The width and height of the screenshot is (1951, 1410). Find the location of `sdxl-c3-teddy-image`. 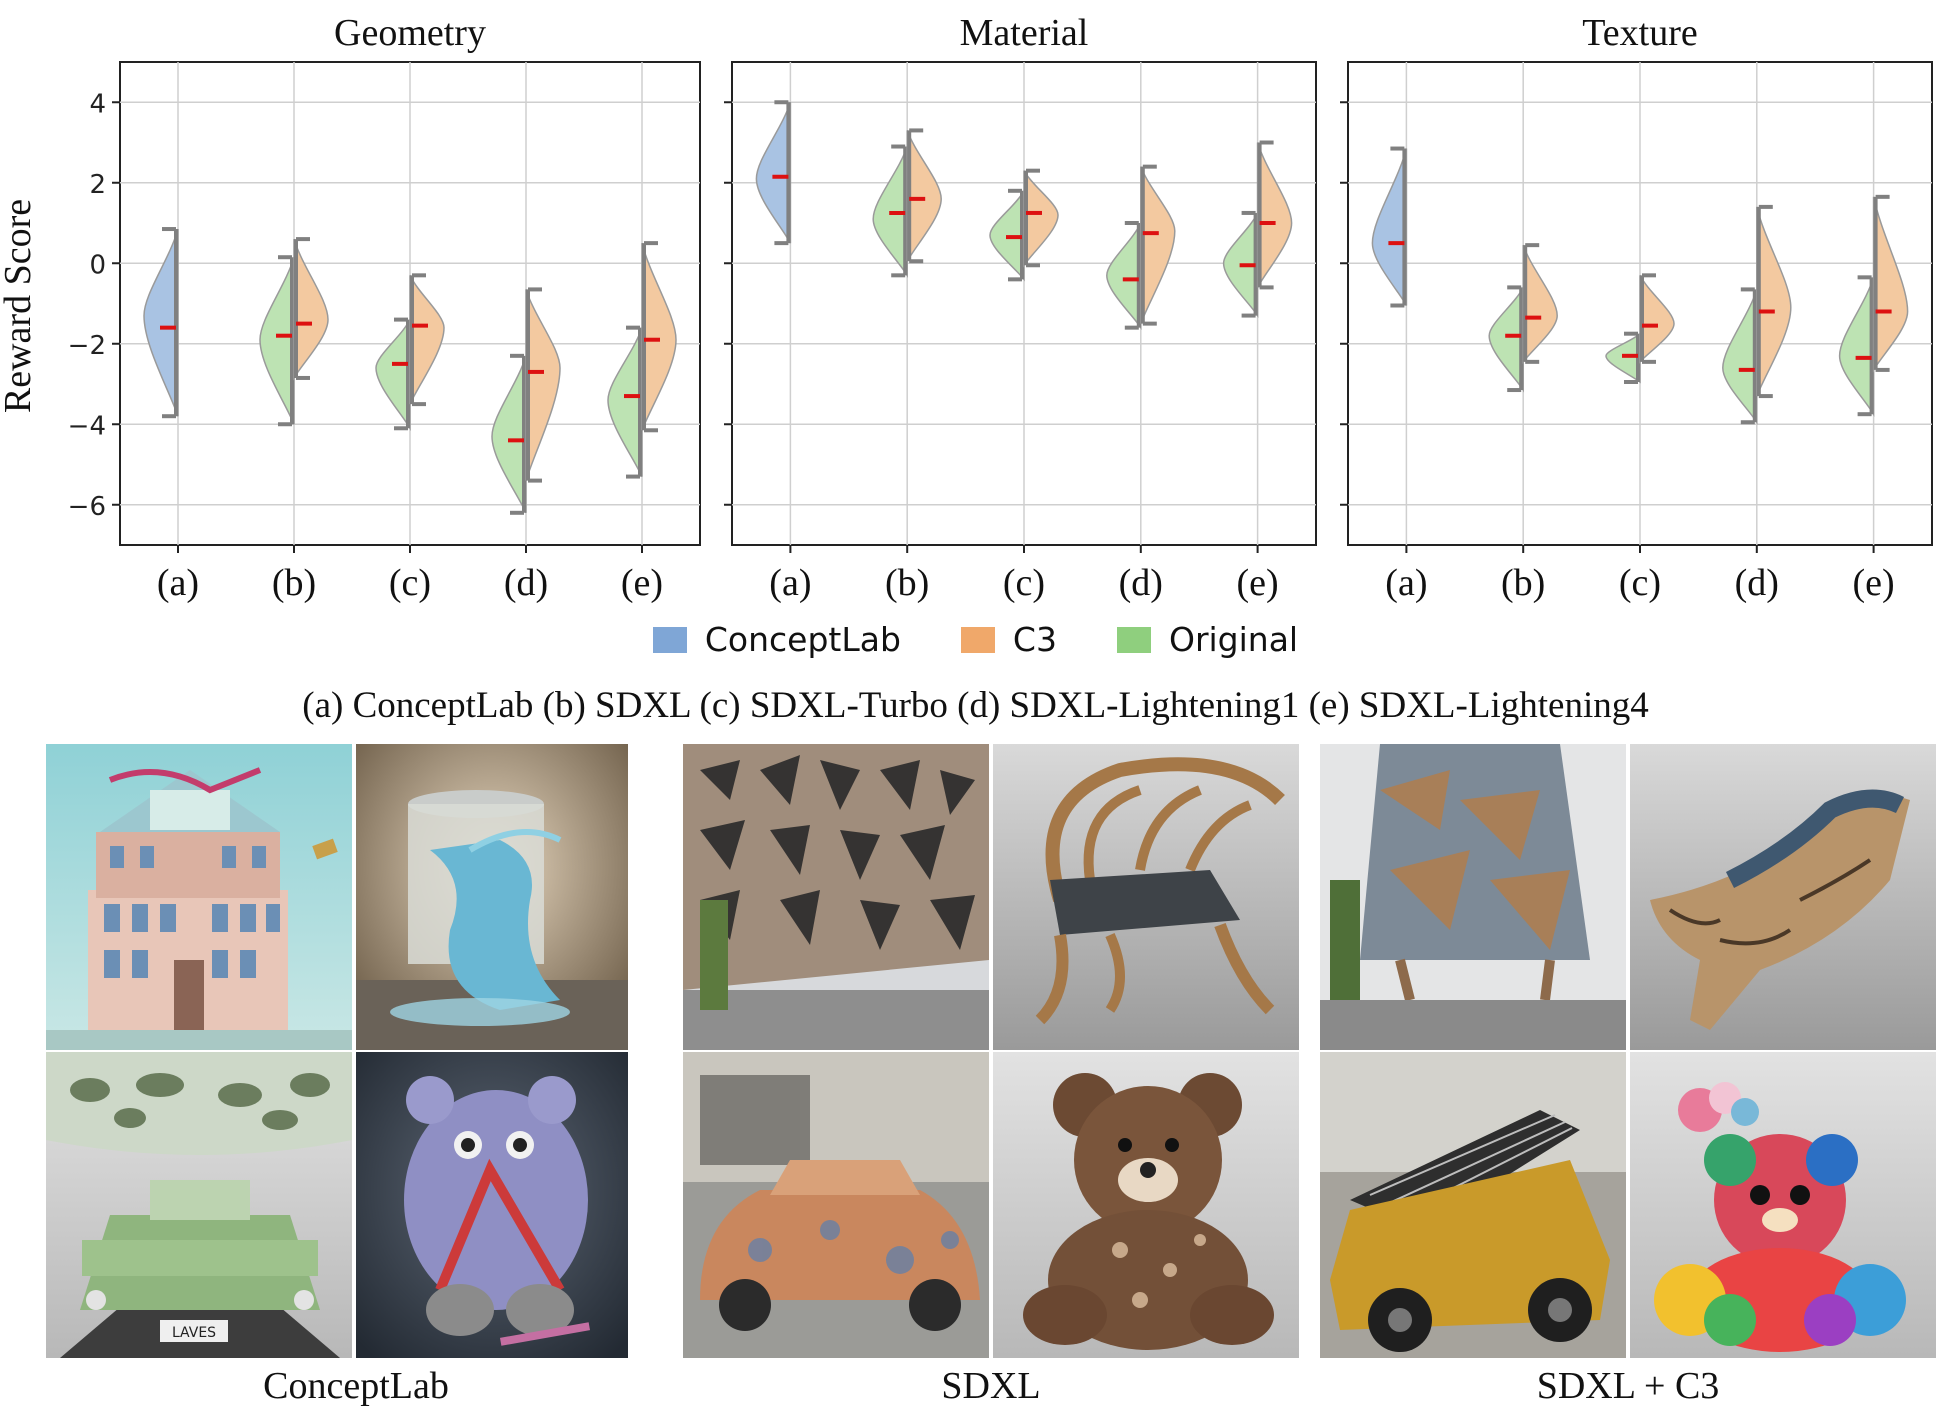

sdxl-c3-teddy-image is located at coordinates (1783, 1205).